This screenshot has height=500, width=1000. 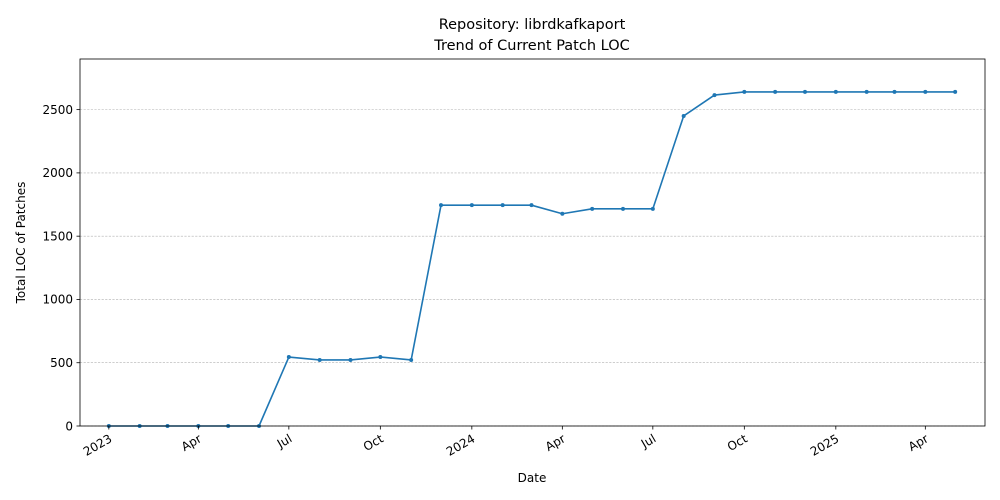 I want to click on y-axis-title: Total LOC of Patches, so click(x=21, y=243).